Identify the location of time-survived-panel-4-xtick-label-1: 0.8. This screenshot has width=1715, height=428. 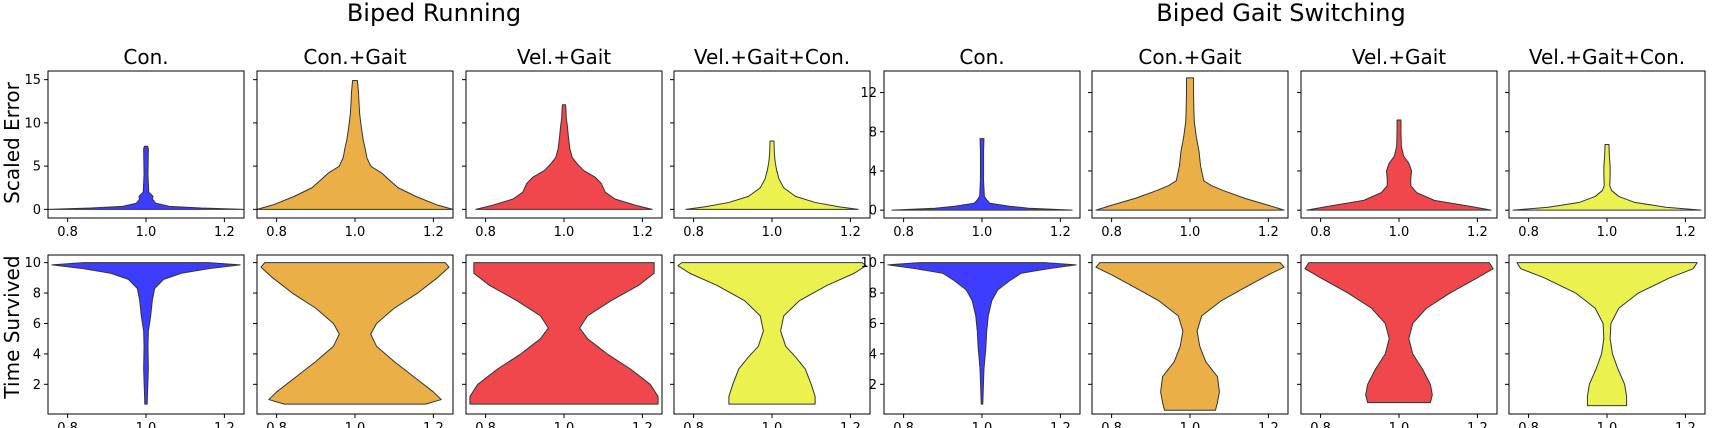
(693, 424).